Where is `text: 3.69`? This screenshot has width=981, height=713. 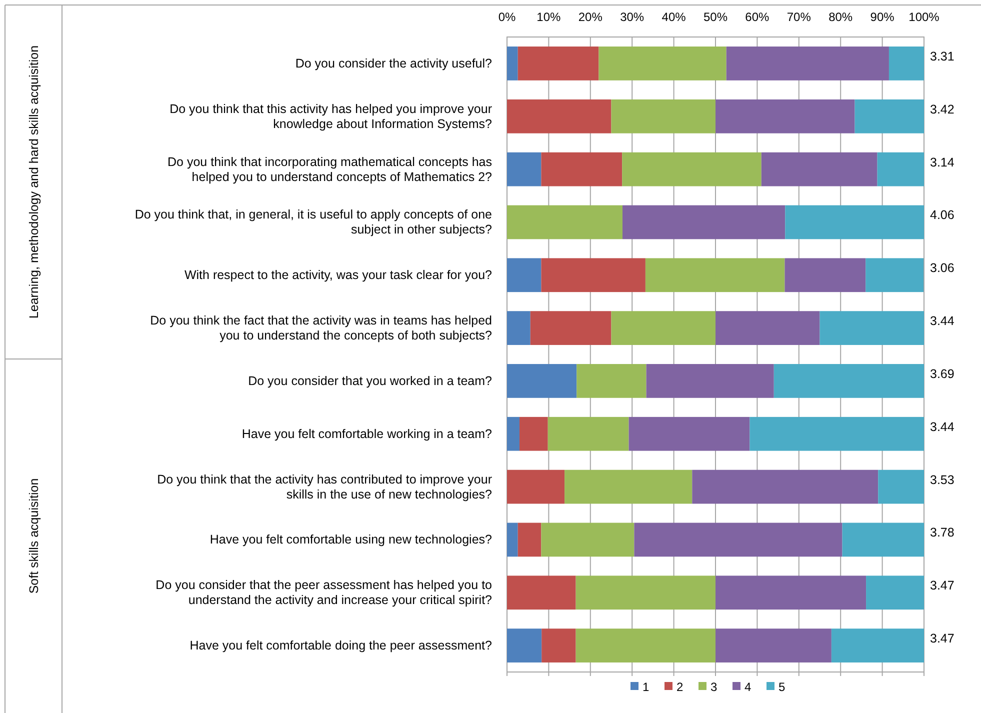 text: 3.69 is located at coordinates (942, 373).